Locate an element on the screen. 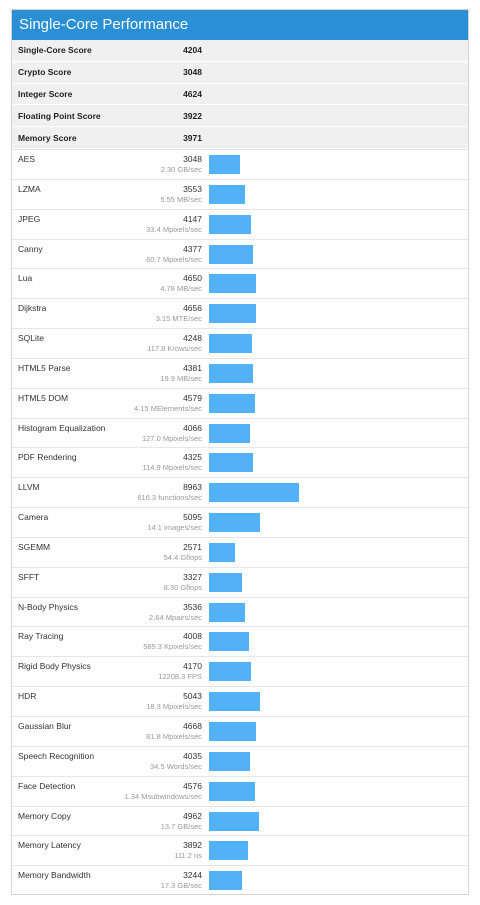 The height and width of the screenshot is (905, 480). benchmark-name: Speech Recognition is located at coordinates (56, 755).